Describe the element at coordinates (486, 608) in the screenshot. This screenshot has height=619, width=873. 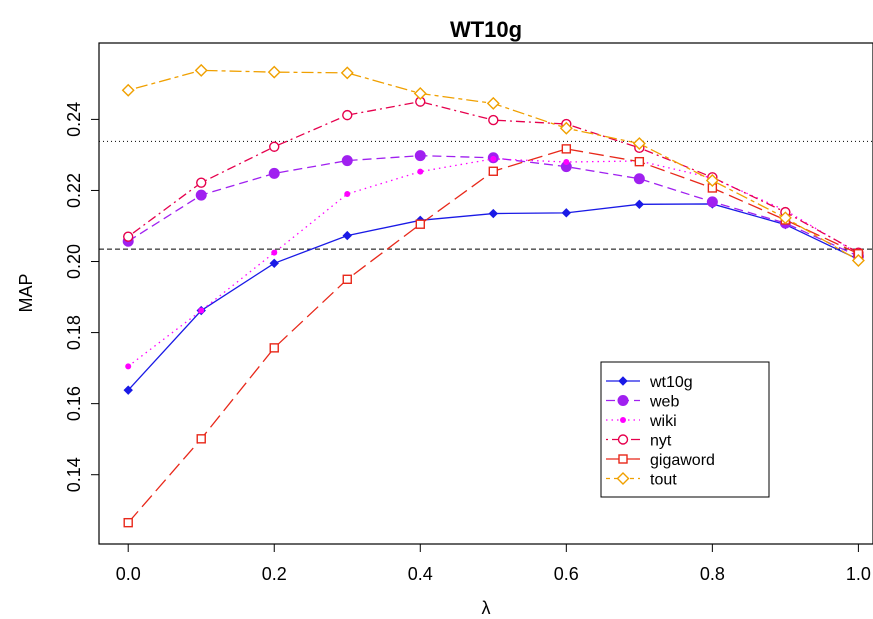
I see `x-axis-label: λ` at that location.